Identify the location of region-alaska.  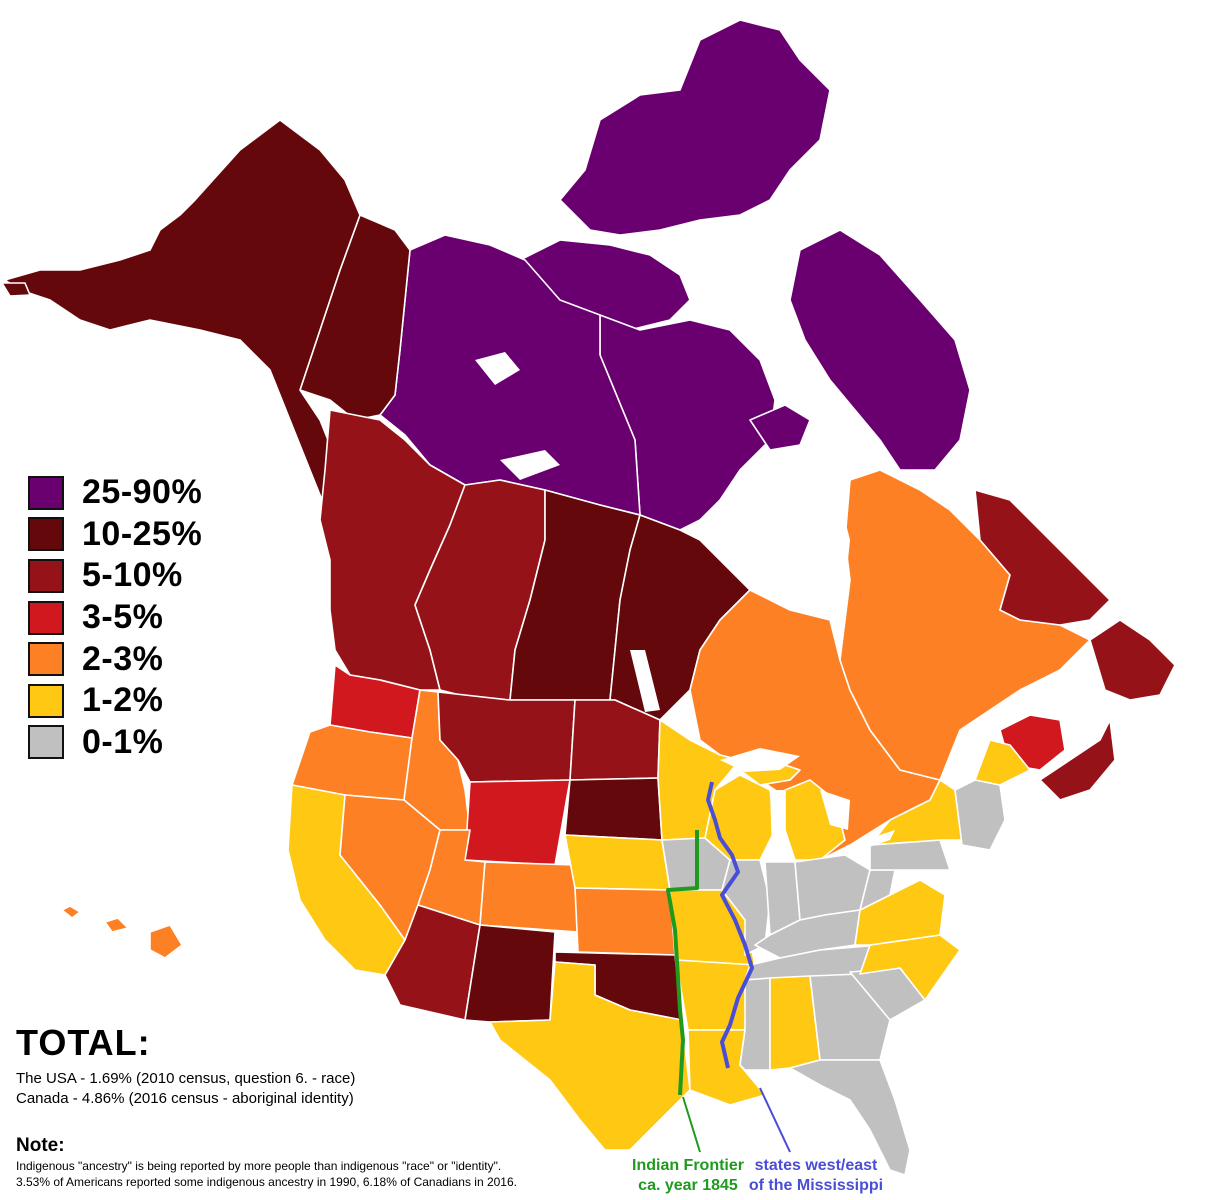
(182, 320).